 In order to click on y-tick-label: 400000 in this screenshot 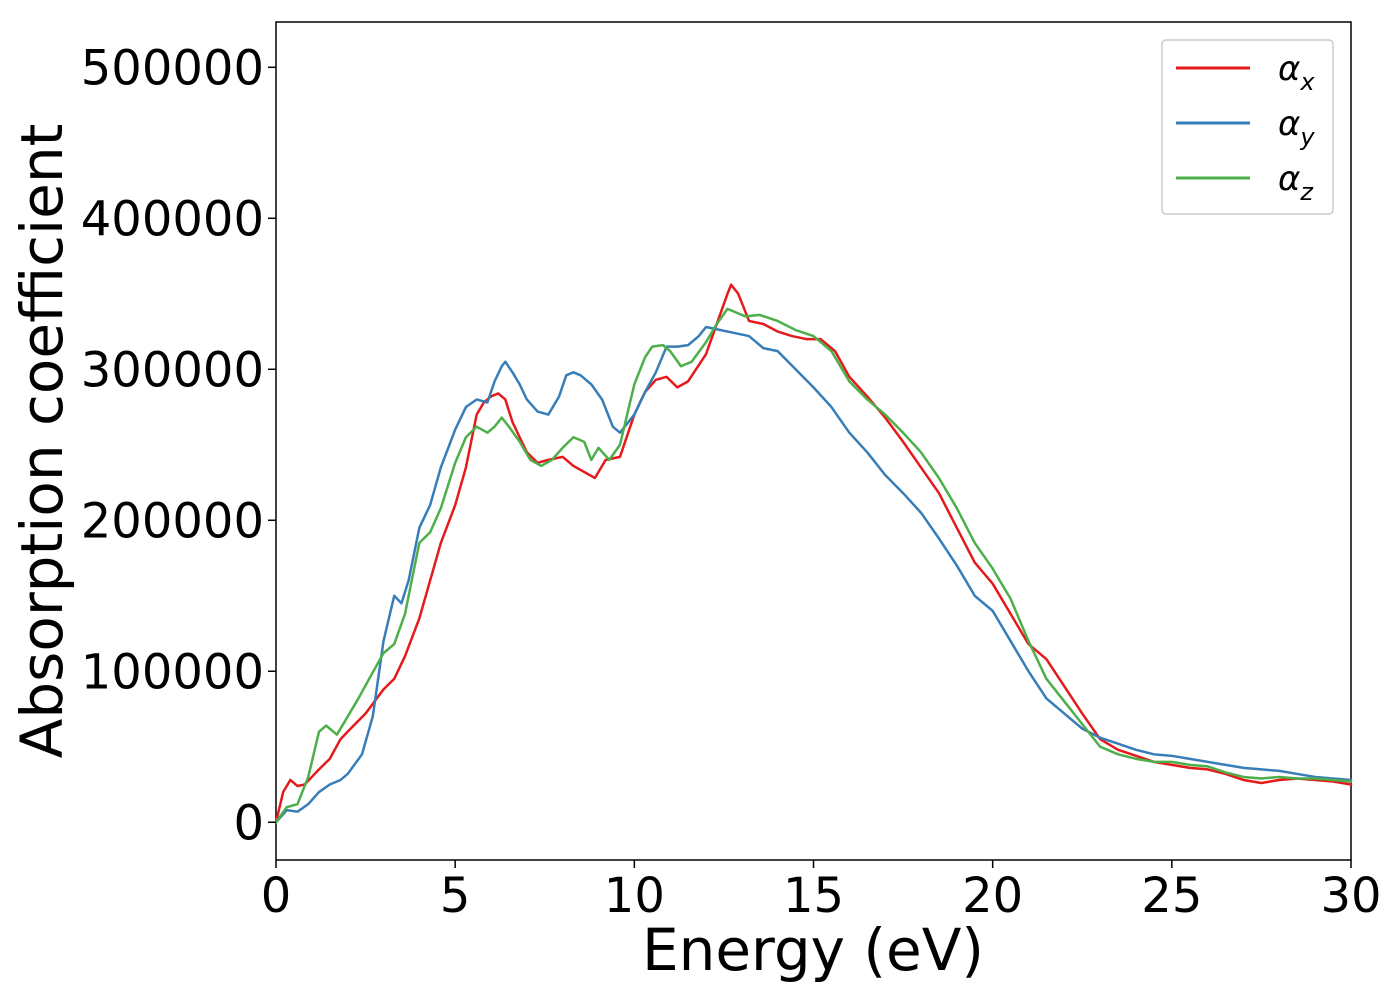, I will do `click(172, 219)`.